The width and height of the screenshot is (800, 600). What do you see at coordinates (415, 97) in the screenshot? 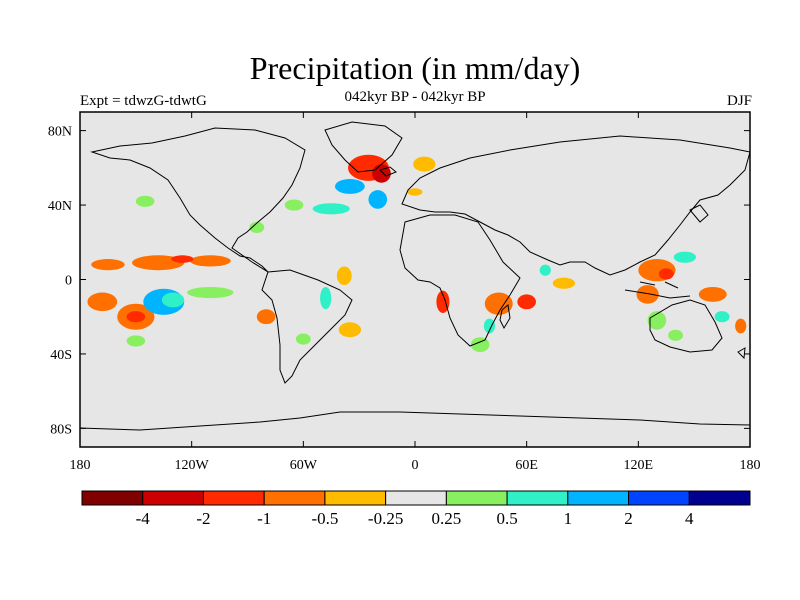
I see `chart-subtitle: 042kyr BP - 042kyr BP` at bounding box center [415, 97].